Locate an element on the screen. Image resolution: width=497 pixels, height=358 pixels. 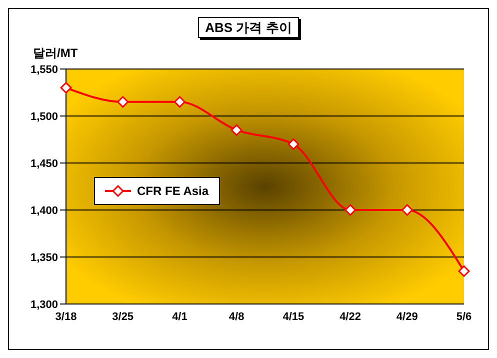
y-tick-label: 1,350 is located at coordinates (44, 258).